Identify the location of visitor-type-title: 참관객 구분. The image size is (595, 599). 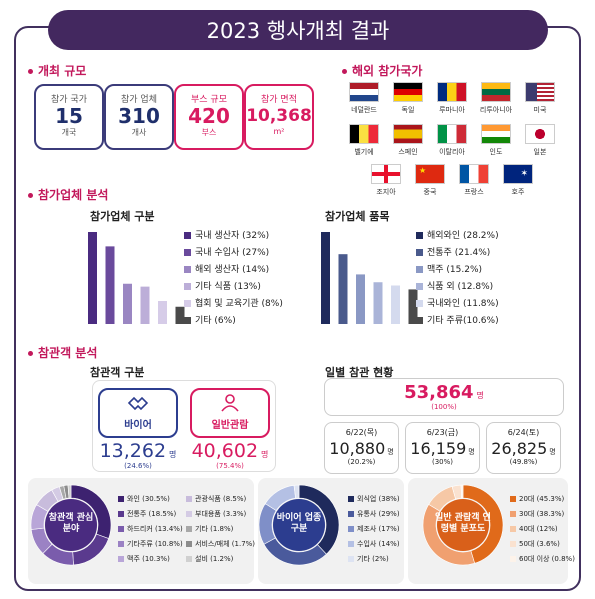
(117, 372).